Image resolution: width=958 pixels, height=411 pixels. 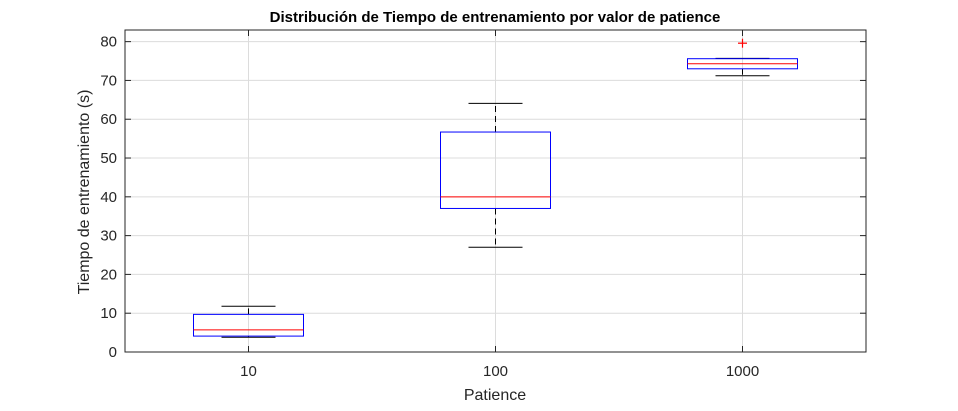 I want to click on x-tick-label: 100, so click(x=495, y=371).